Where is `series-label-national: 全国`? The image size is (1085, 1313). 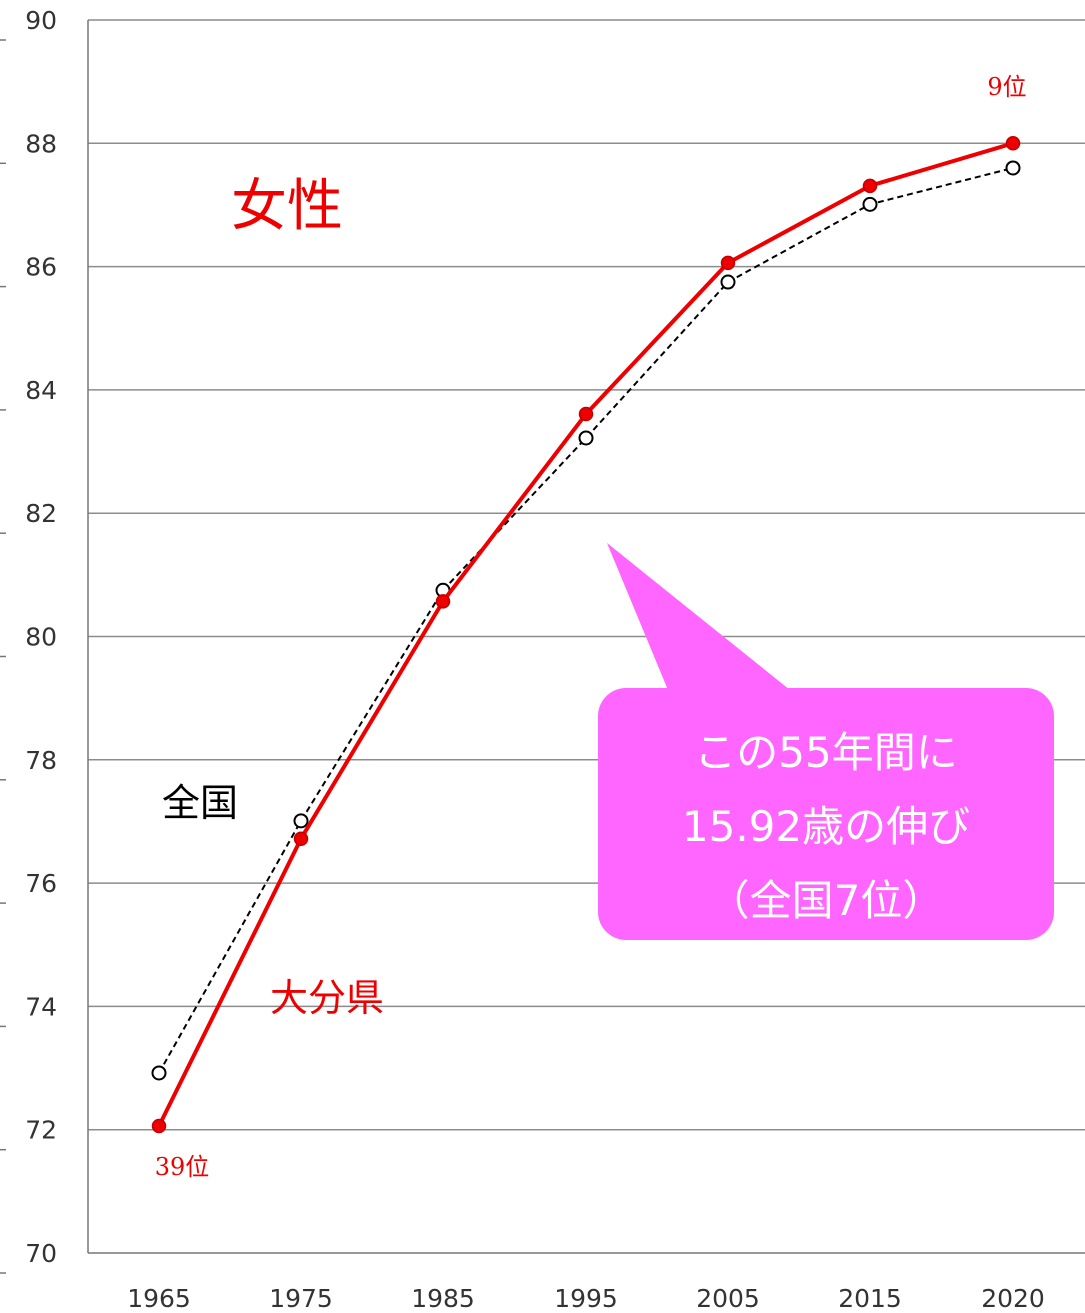 series-label-national: 全国 is located at coordinates (200, 803).